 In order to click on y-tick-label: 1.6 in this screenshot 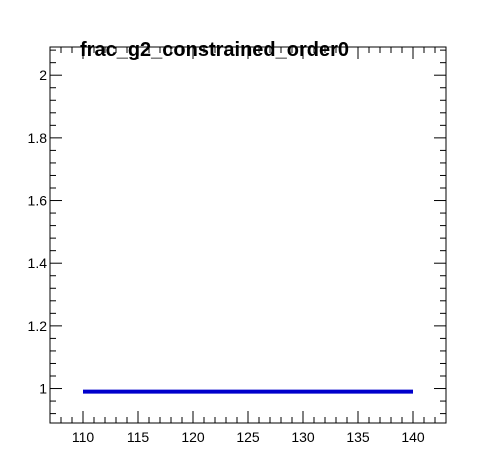, I will do `click(38, 201)`.